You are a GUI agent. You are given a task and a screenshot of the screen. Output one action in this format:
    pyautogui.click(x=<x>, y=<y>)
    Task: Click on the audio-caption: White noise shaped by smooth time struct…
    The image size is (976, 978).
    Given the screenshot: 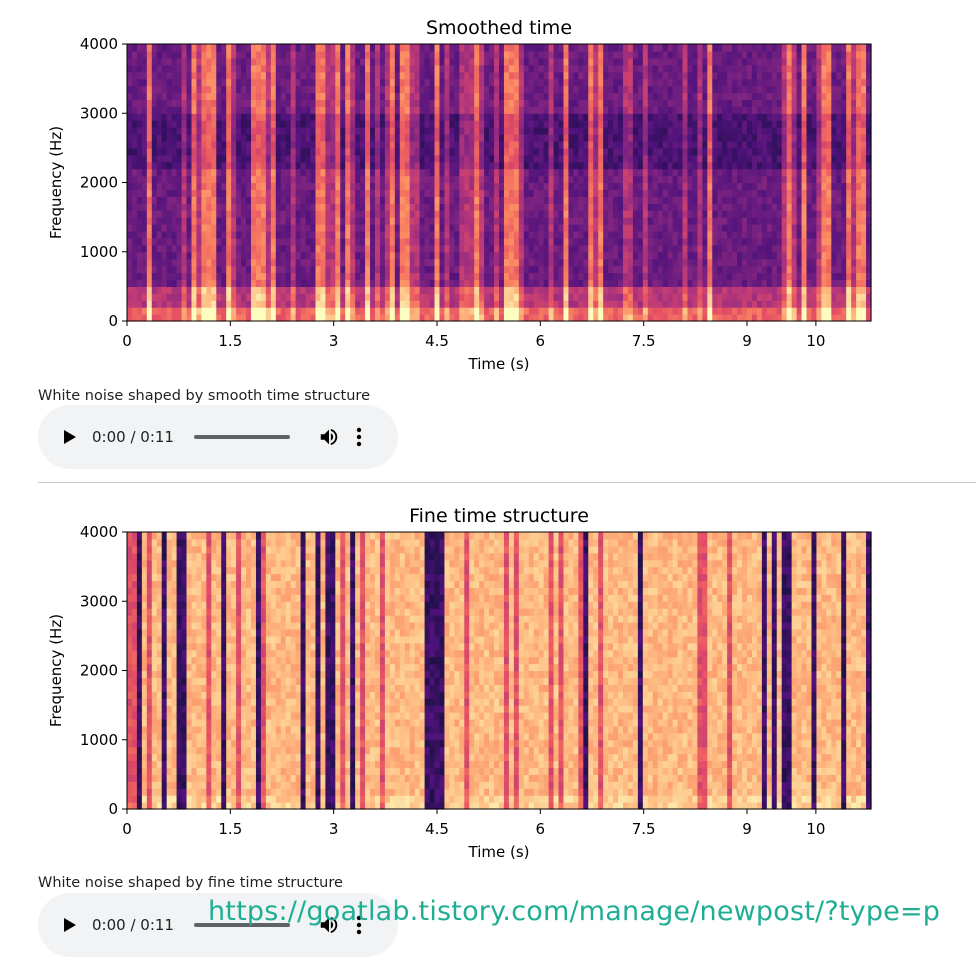 What is the action you would take?
    pyautogui.click(x=204, y=396)
    